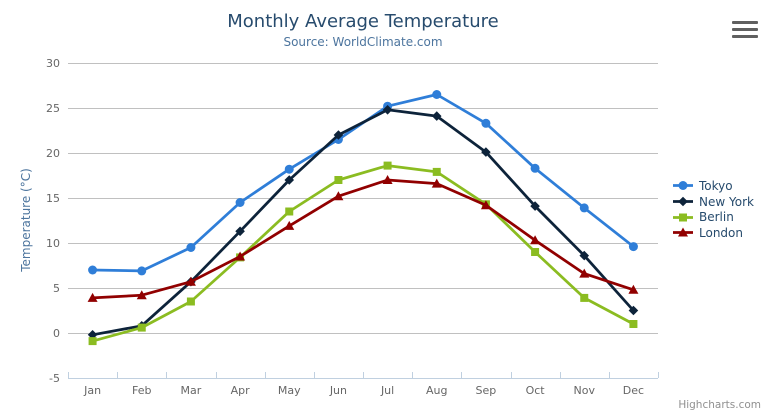  Describe the element at coordinates (56, 288) in the screenshot. I see `y-axis-label: 5` at that location.